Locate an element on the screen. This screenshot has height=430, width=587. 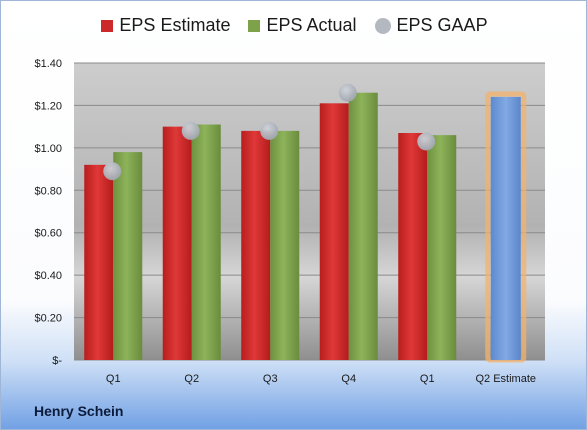
legend-label: EPS GAAP is located at coordinates (442, 25).